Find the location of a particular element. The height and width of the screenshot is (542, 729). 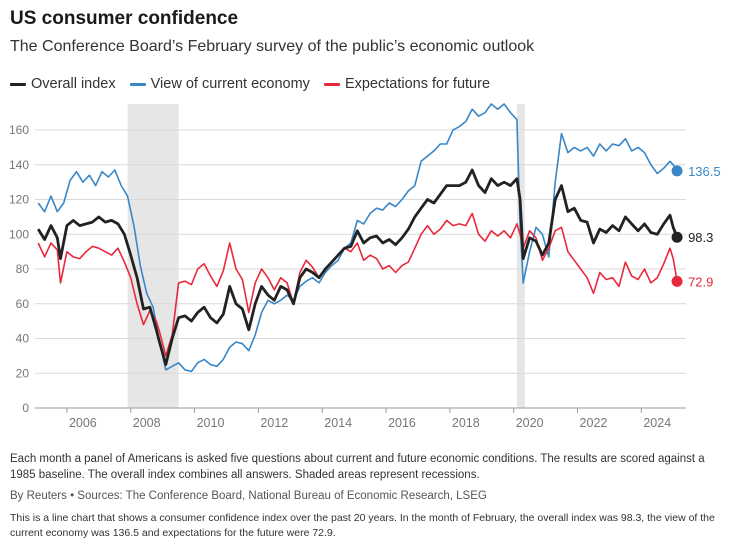

y-tick-label-80: 80 is located at coordinates (23, 269).